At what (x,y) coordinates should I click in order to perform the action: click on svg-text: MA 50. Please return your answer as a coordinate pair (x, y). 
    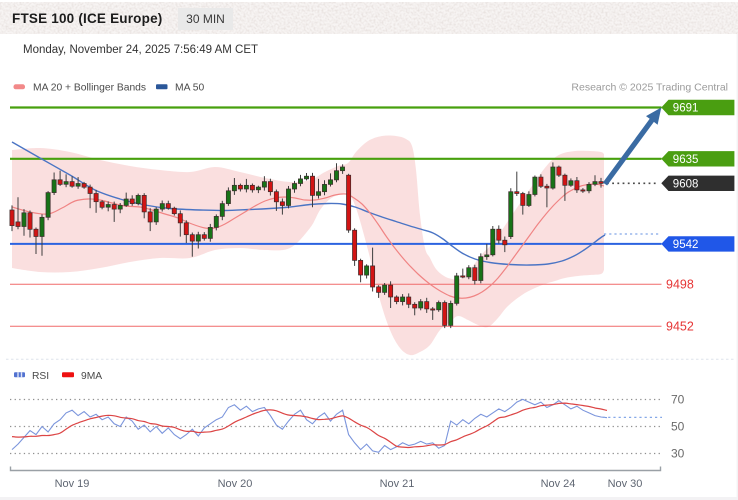
    Looking at the image, I should click on (189, 87).